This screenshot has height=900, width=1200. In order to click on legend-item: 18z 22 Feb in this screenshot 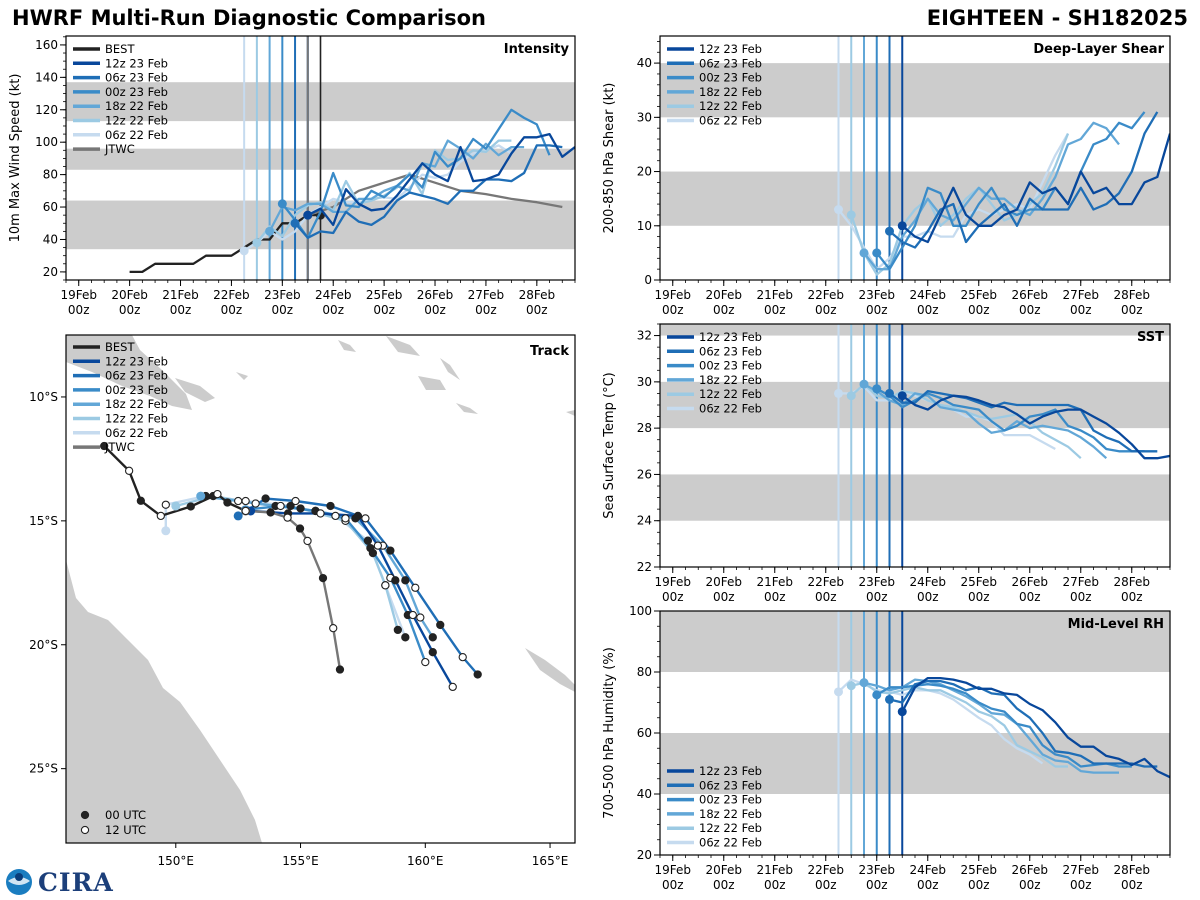, I will do `click(714, 92)`.